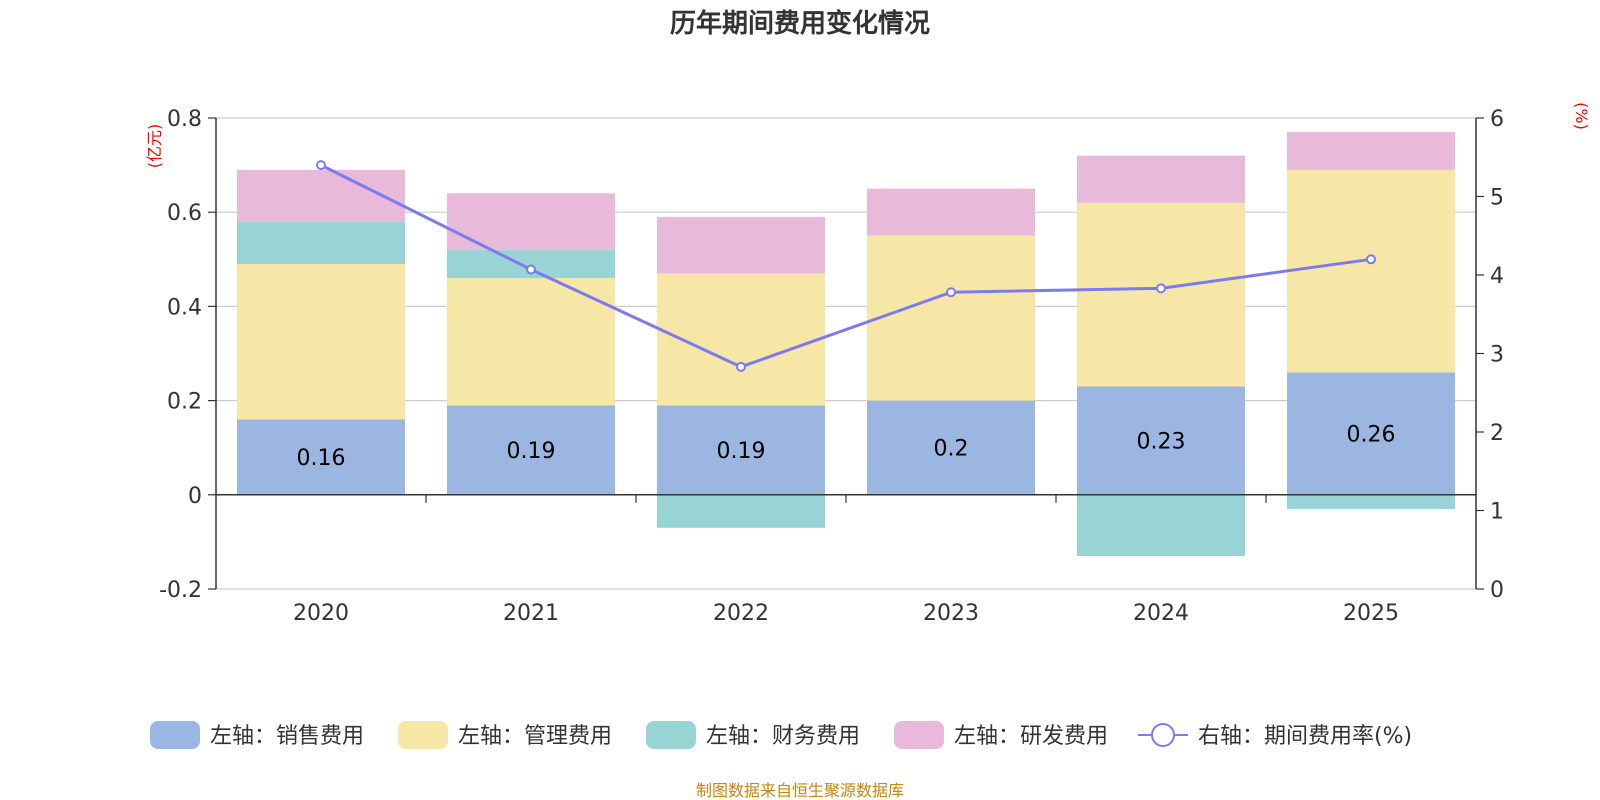 This screenshot has height=800, width=1600. Describe the element at coordinates (741, 613) in the screenshot. I see `x-axis-tick-label: 2022` at that location.